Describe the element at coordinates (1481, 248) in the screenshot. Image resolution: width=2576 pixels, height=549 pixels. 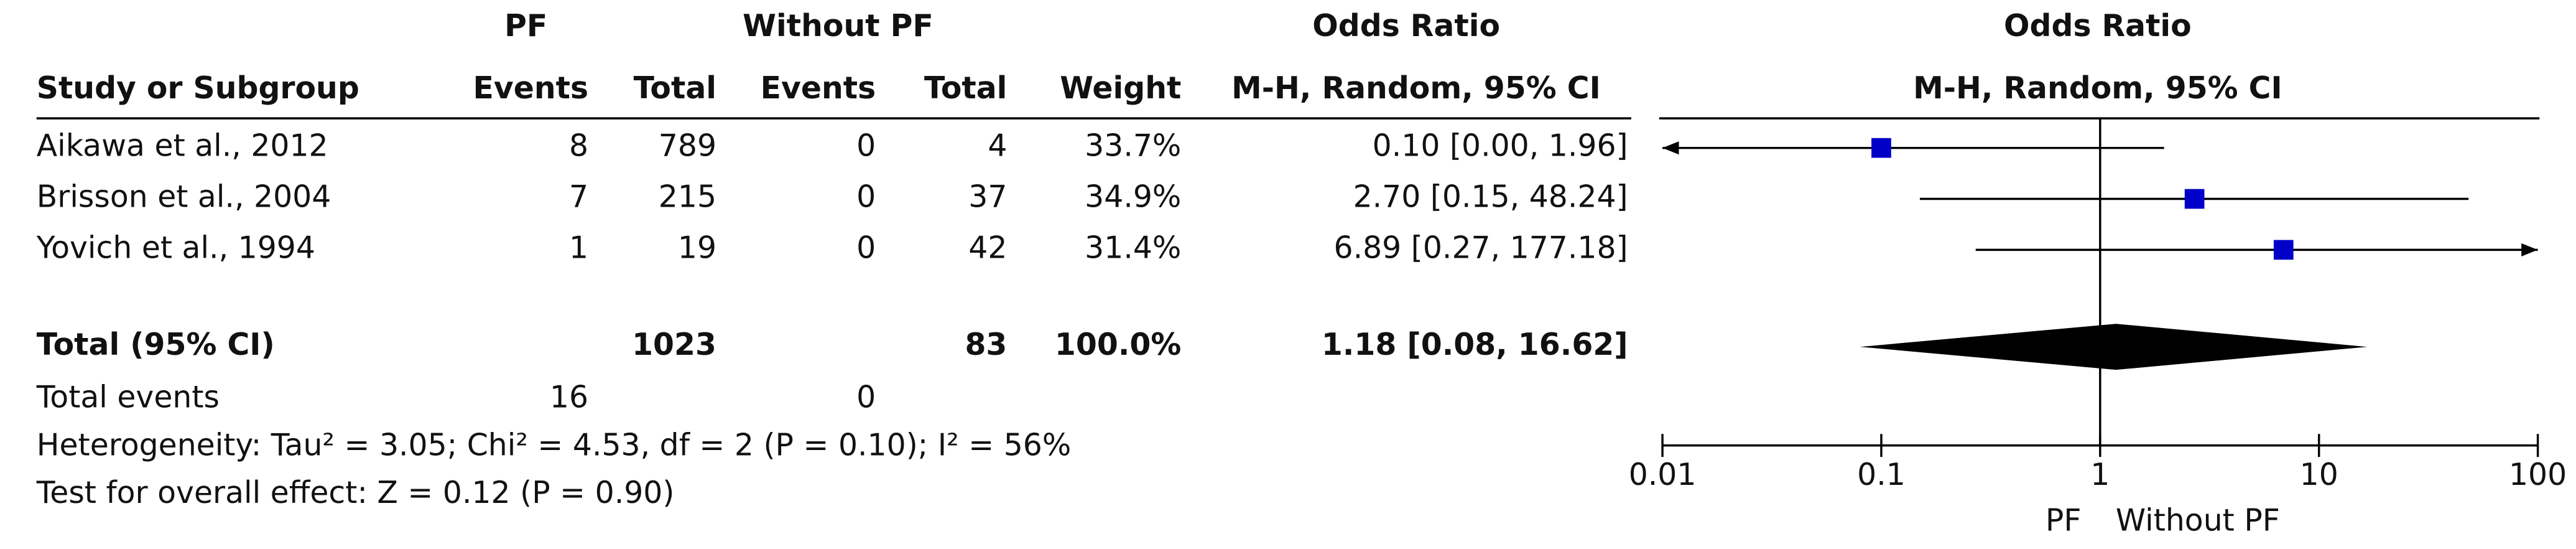
I see `odds-ratio-ci: 6.89 [0.27, 177.18]` at that location.